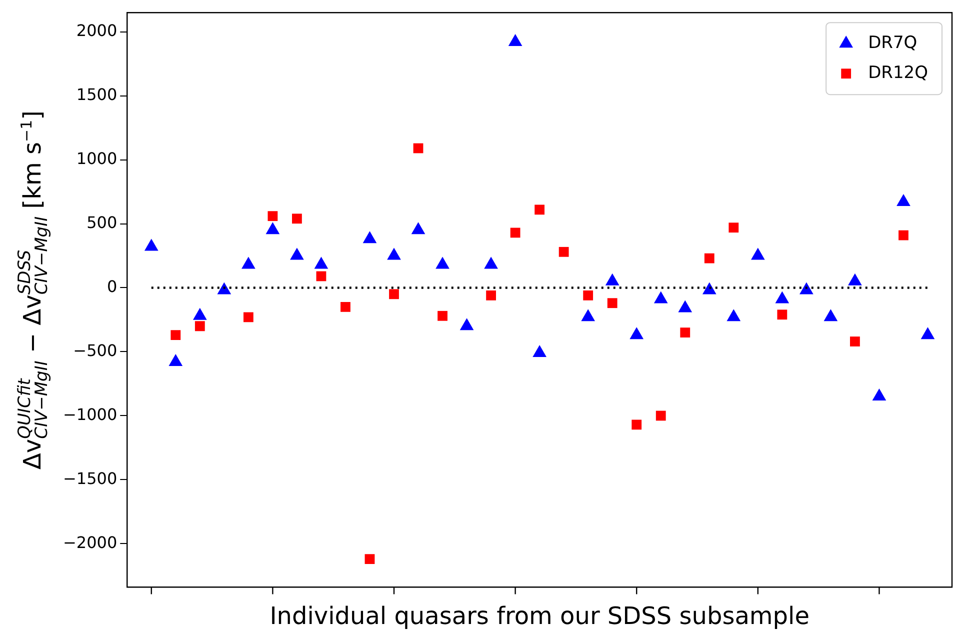  Describe the element at coordinates (90, 414) in the screenshot. I see `y-tick-label: −1000` at that location.